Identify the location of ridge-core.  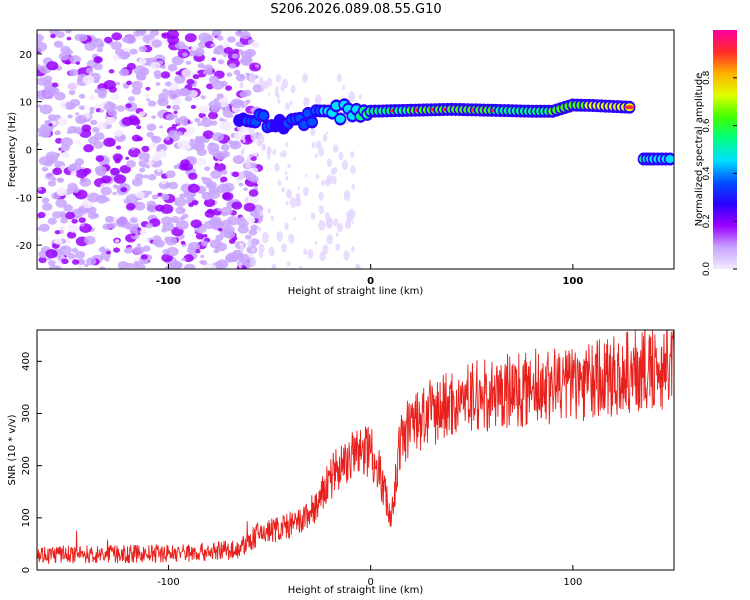
(263, 115).